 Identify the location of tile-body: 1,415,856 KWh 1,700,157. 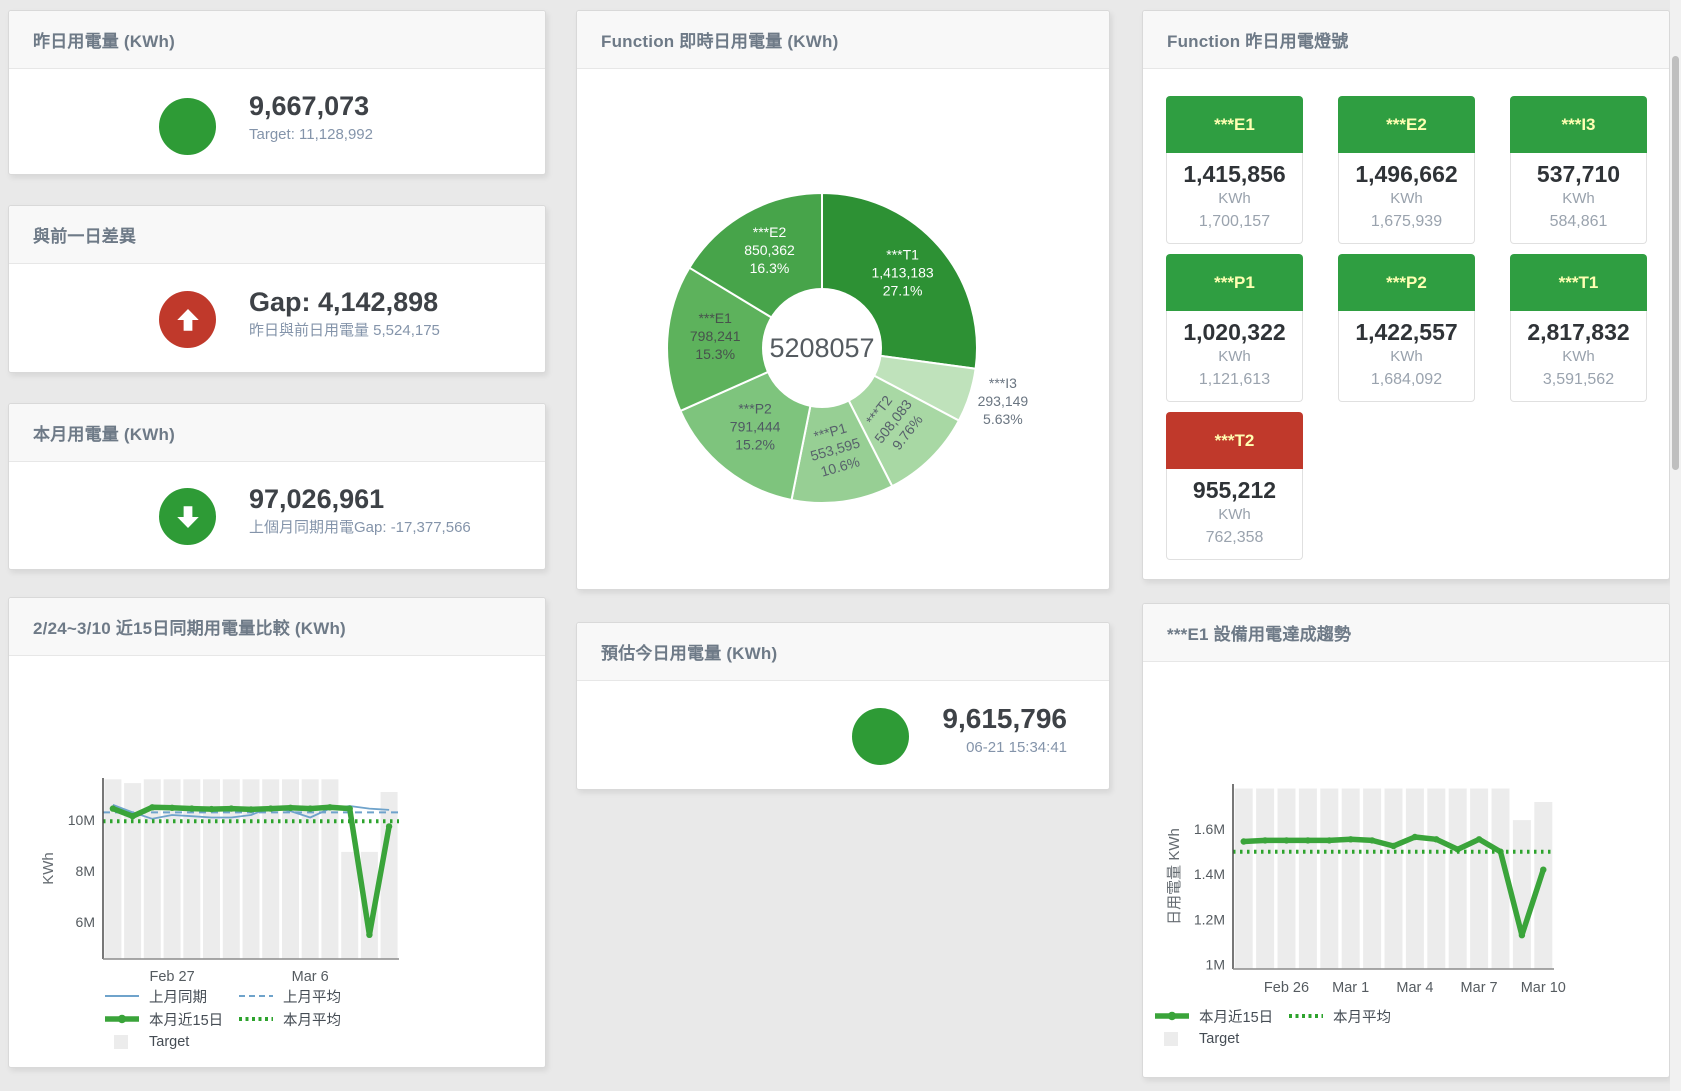
(1234, 198).